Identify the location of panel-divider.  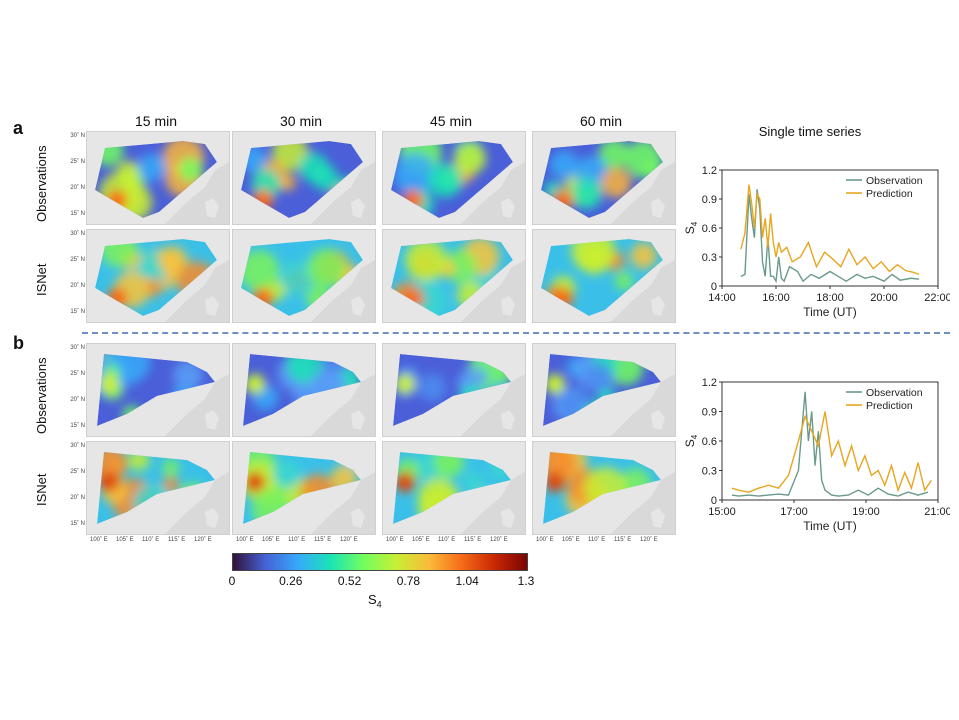
(516, 333).